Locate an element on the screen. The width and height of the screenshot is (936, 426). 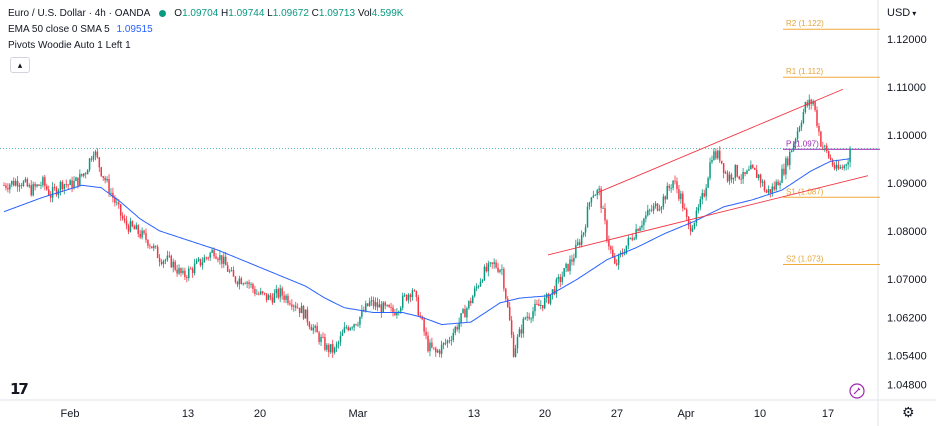
trend-channel is located at coordinates (708, 172).